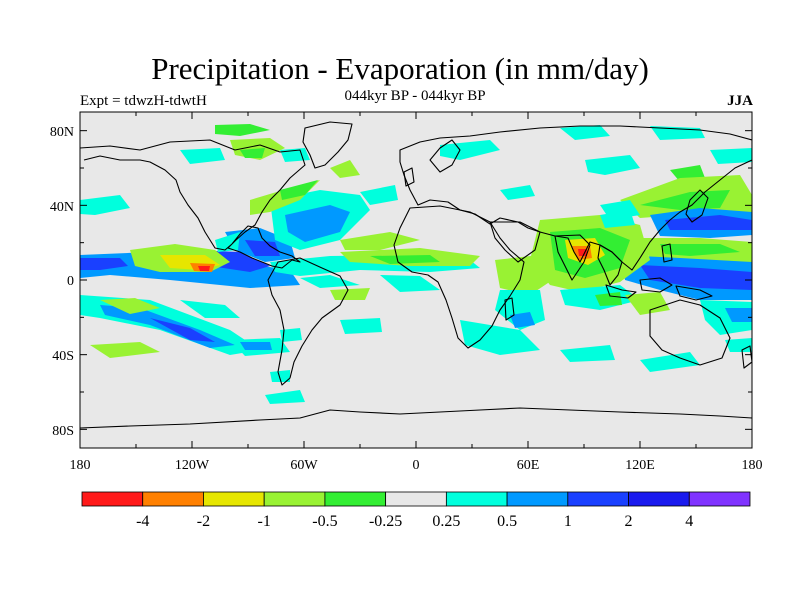 Image resolution: width=800 pixels, height=600 pixels. Describe the element at coordinates (415, 96) in the screenshot. I see `plot-subtitle: 044kyr BP - 044kyr BP` at that location.